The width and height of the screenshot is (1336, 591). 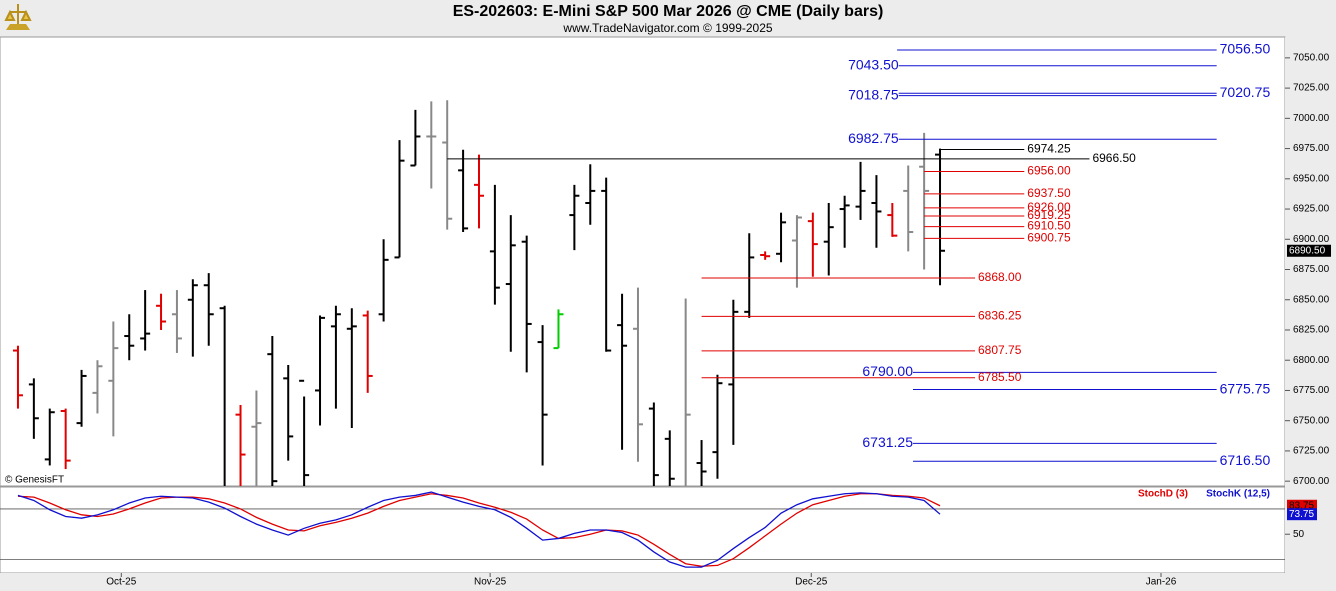 What do you see at coordinates (1311, 390) in the screenshot?
I see `y-tick-label: 6775.00` at bounding box center [1311, 390].